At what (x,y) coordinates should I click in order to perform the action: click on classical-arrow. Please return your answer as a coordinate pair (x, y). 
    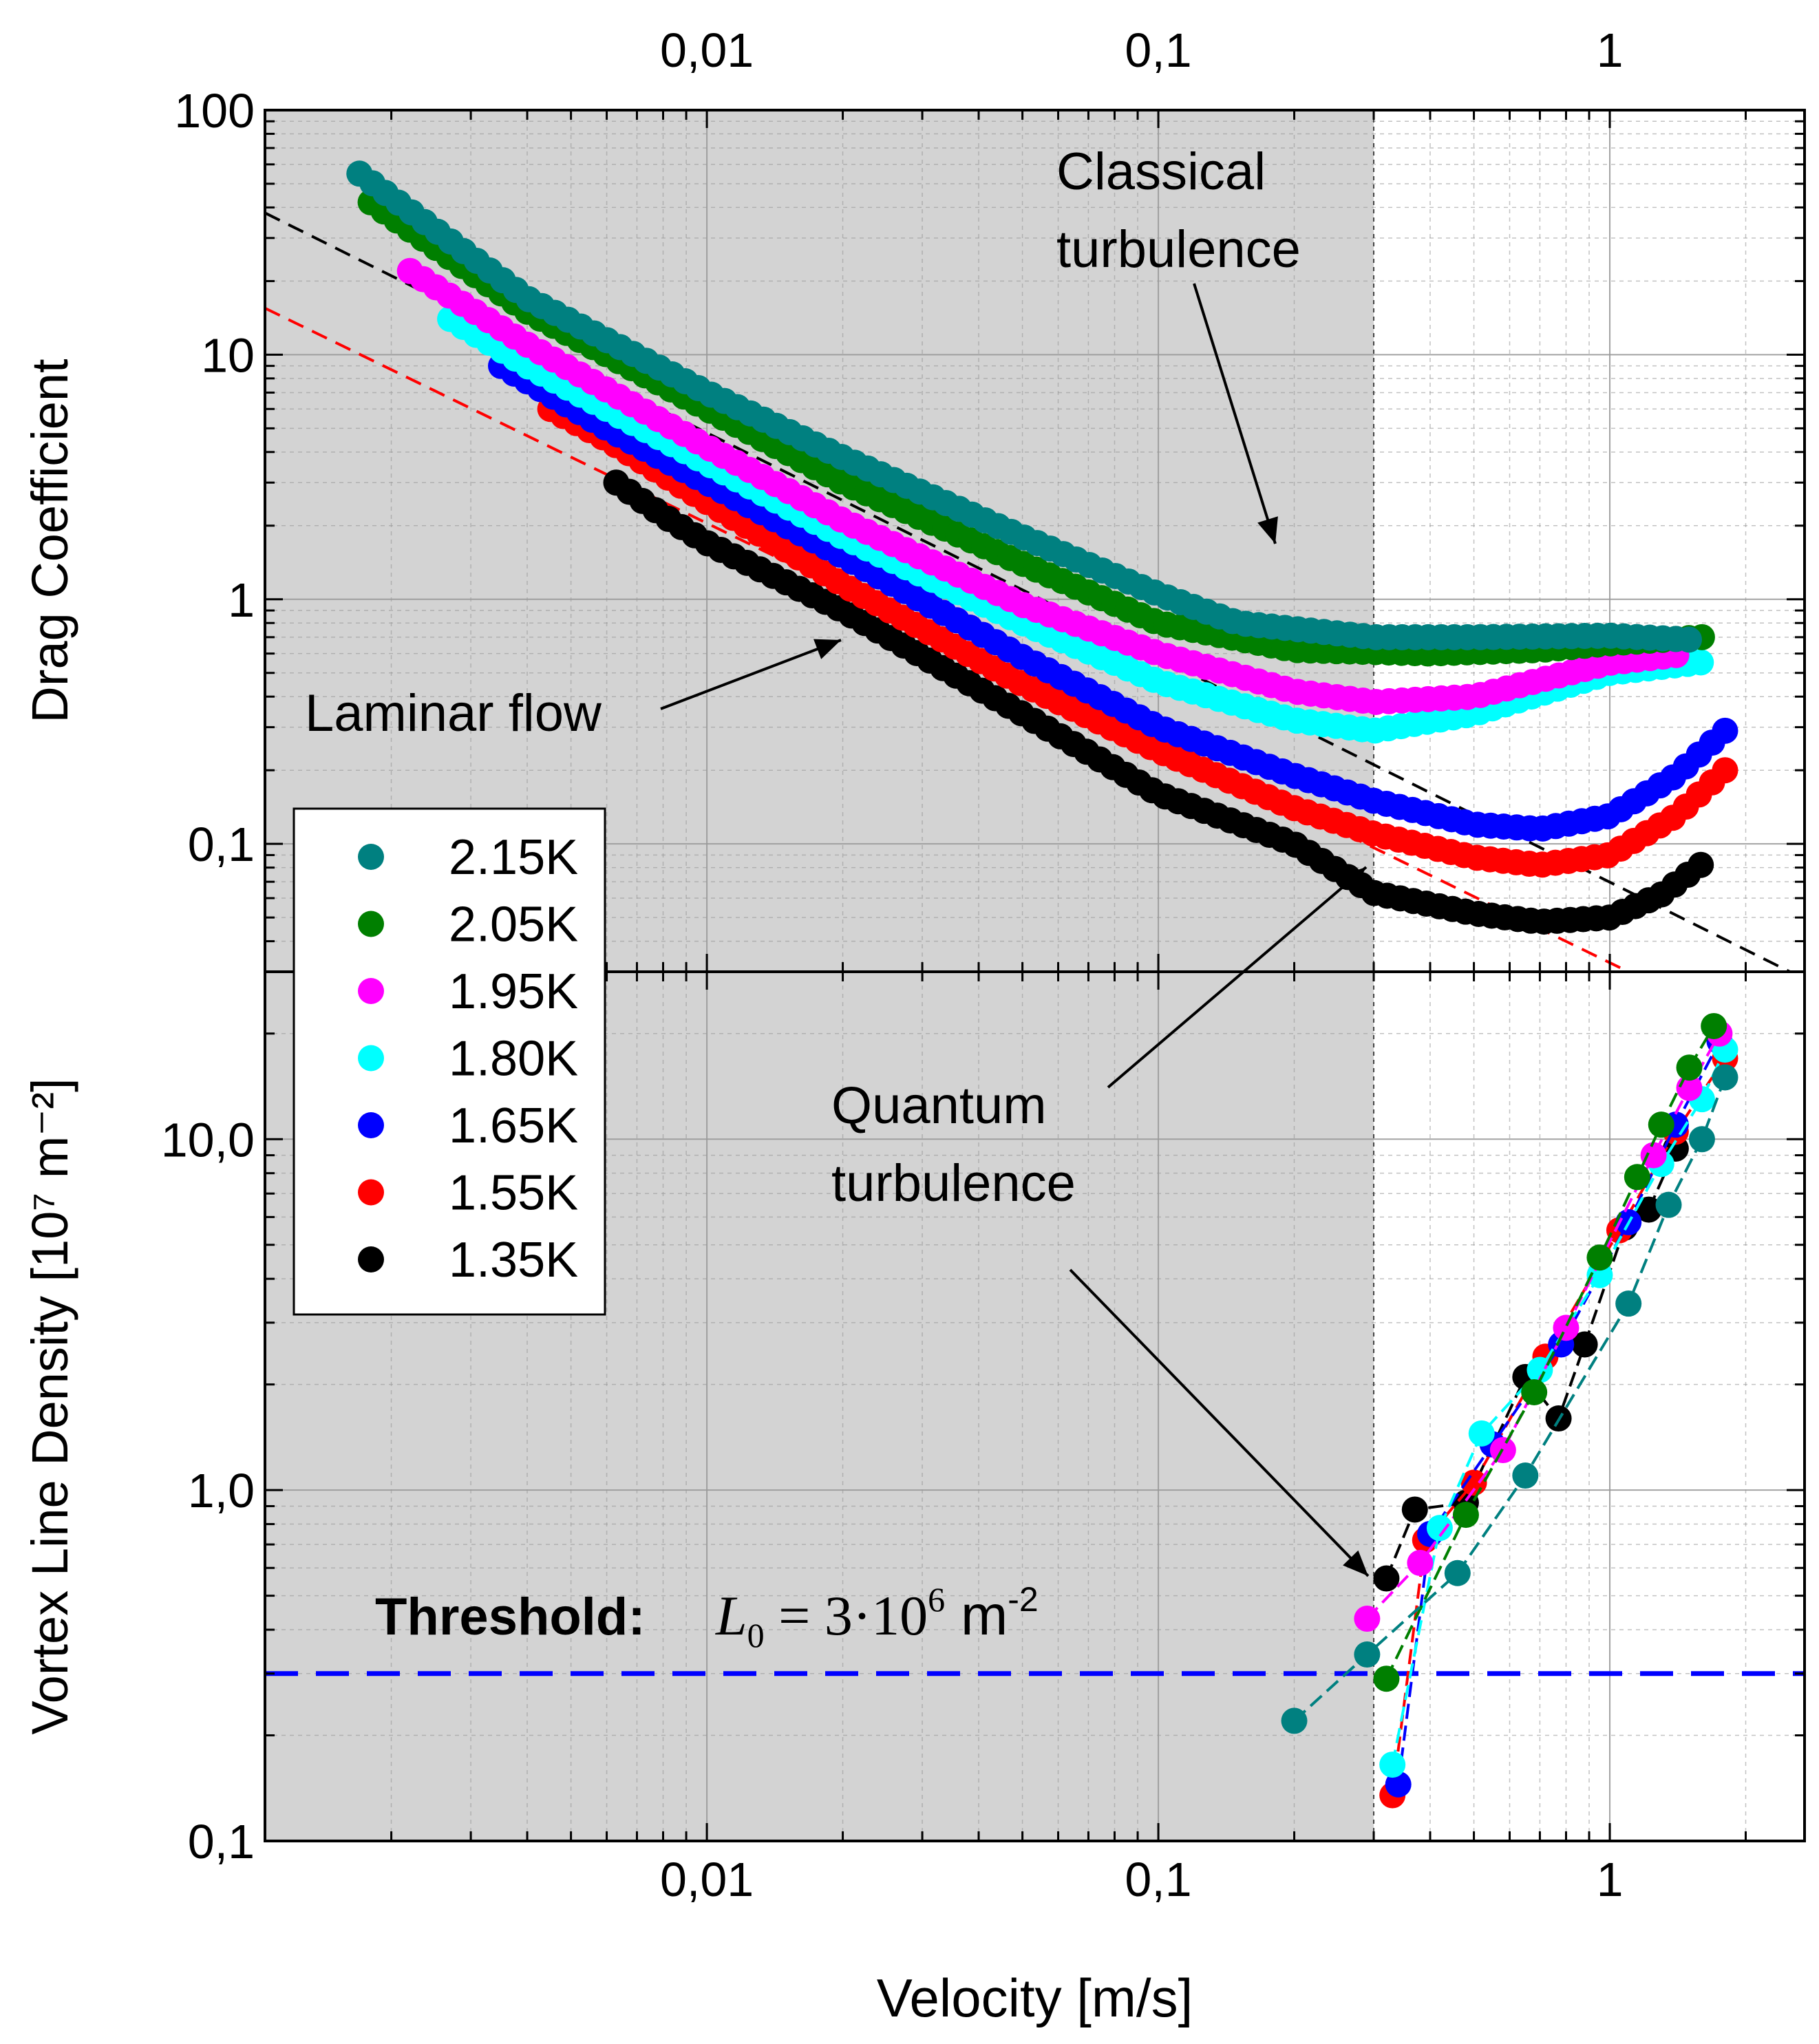
    Looking at the image, I should click on (1235, 413).